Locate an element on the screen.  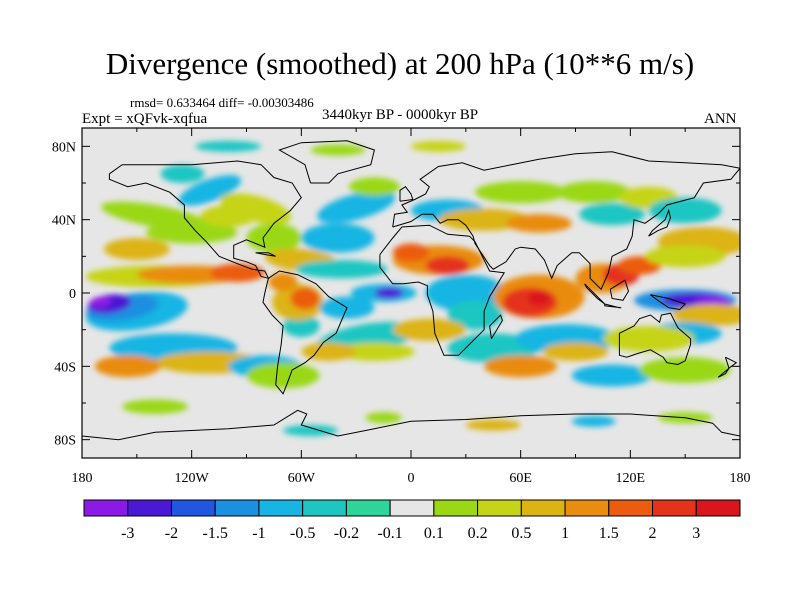
colorbar-label: 0.2 is located at coordinates (478, 533).